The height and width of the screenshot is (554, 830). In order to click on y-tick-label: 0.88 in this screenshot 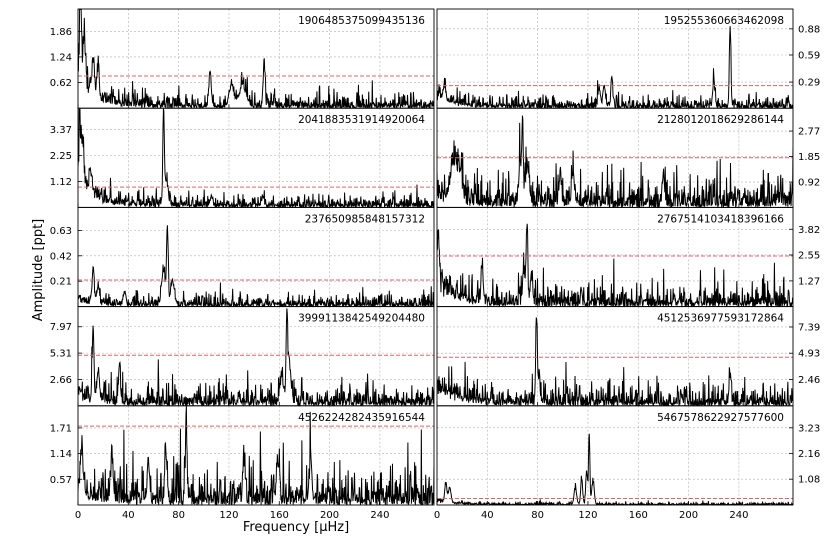, I will do `click(809, 29)`.